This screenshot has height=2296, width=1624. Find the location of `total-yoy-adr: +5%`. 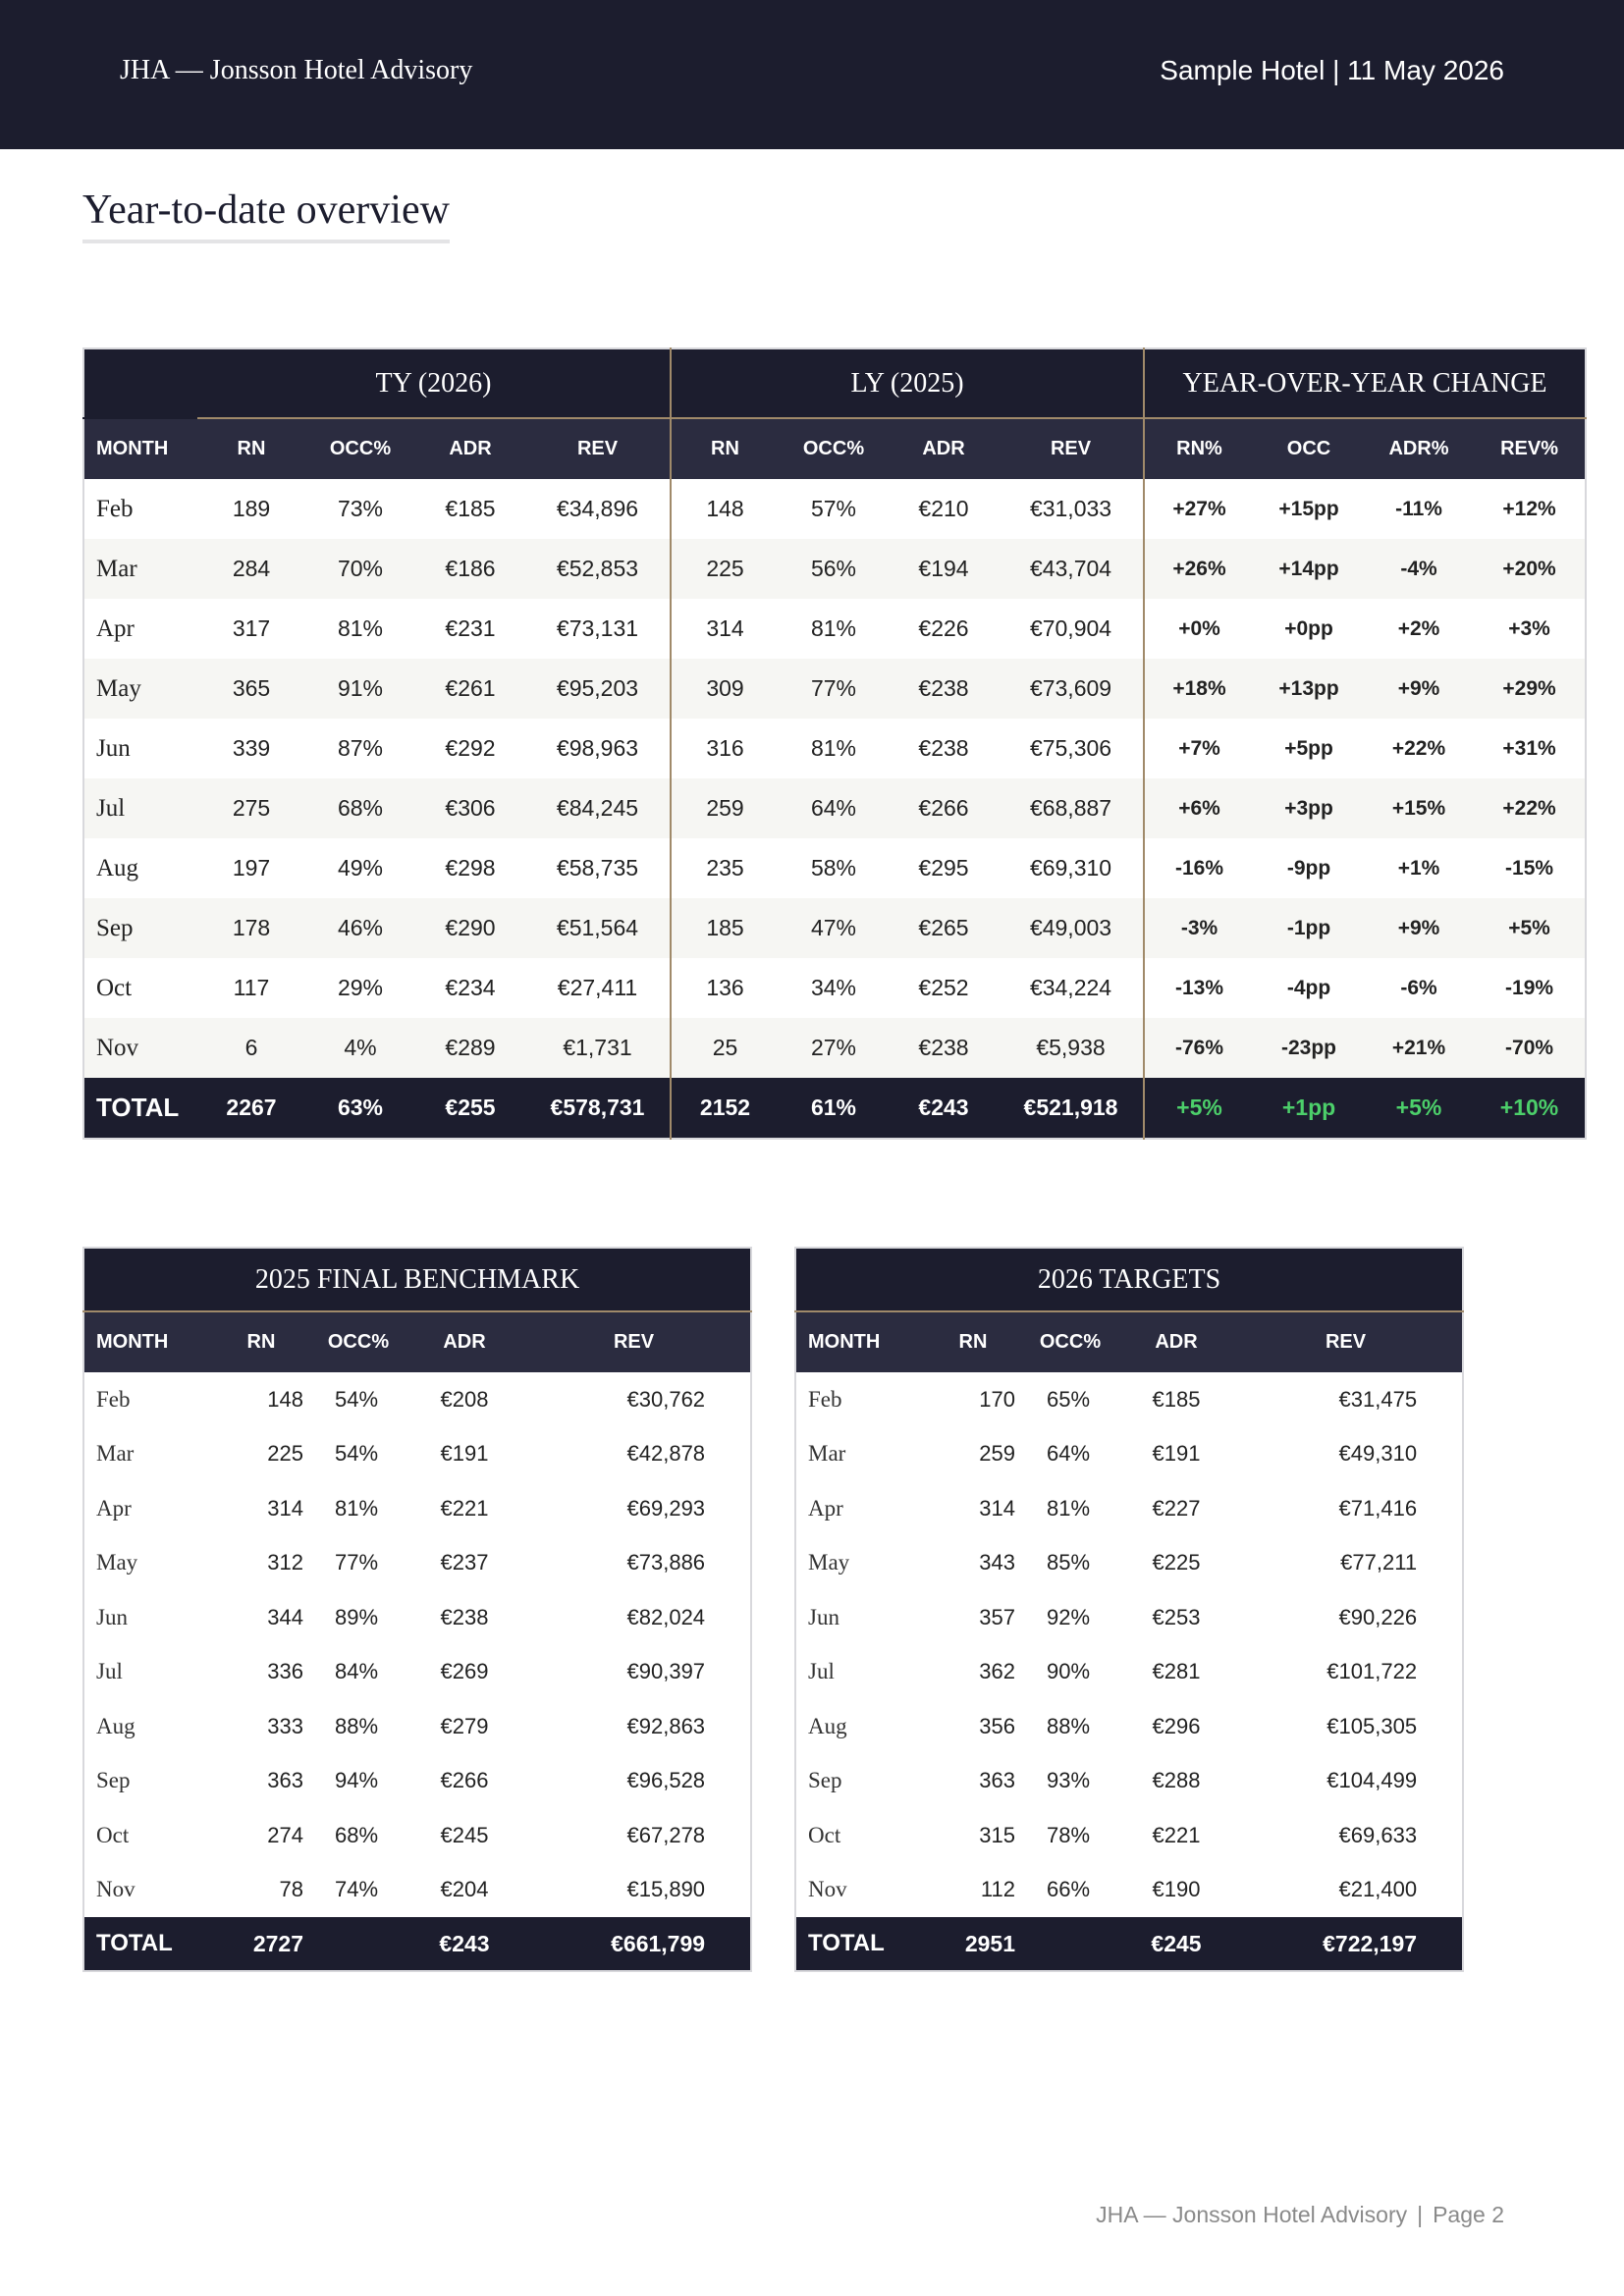

total-yoy-adr: +5% is located at coordinates (1419, 1108).